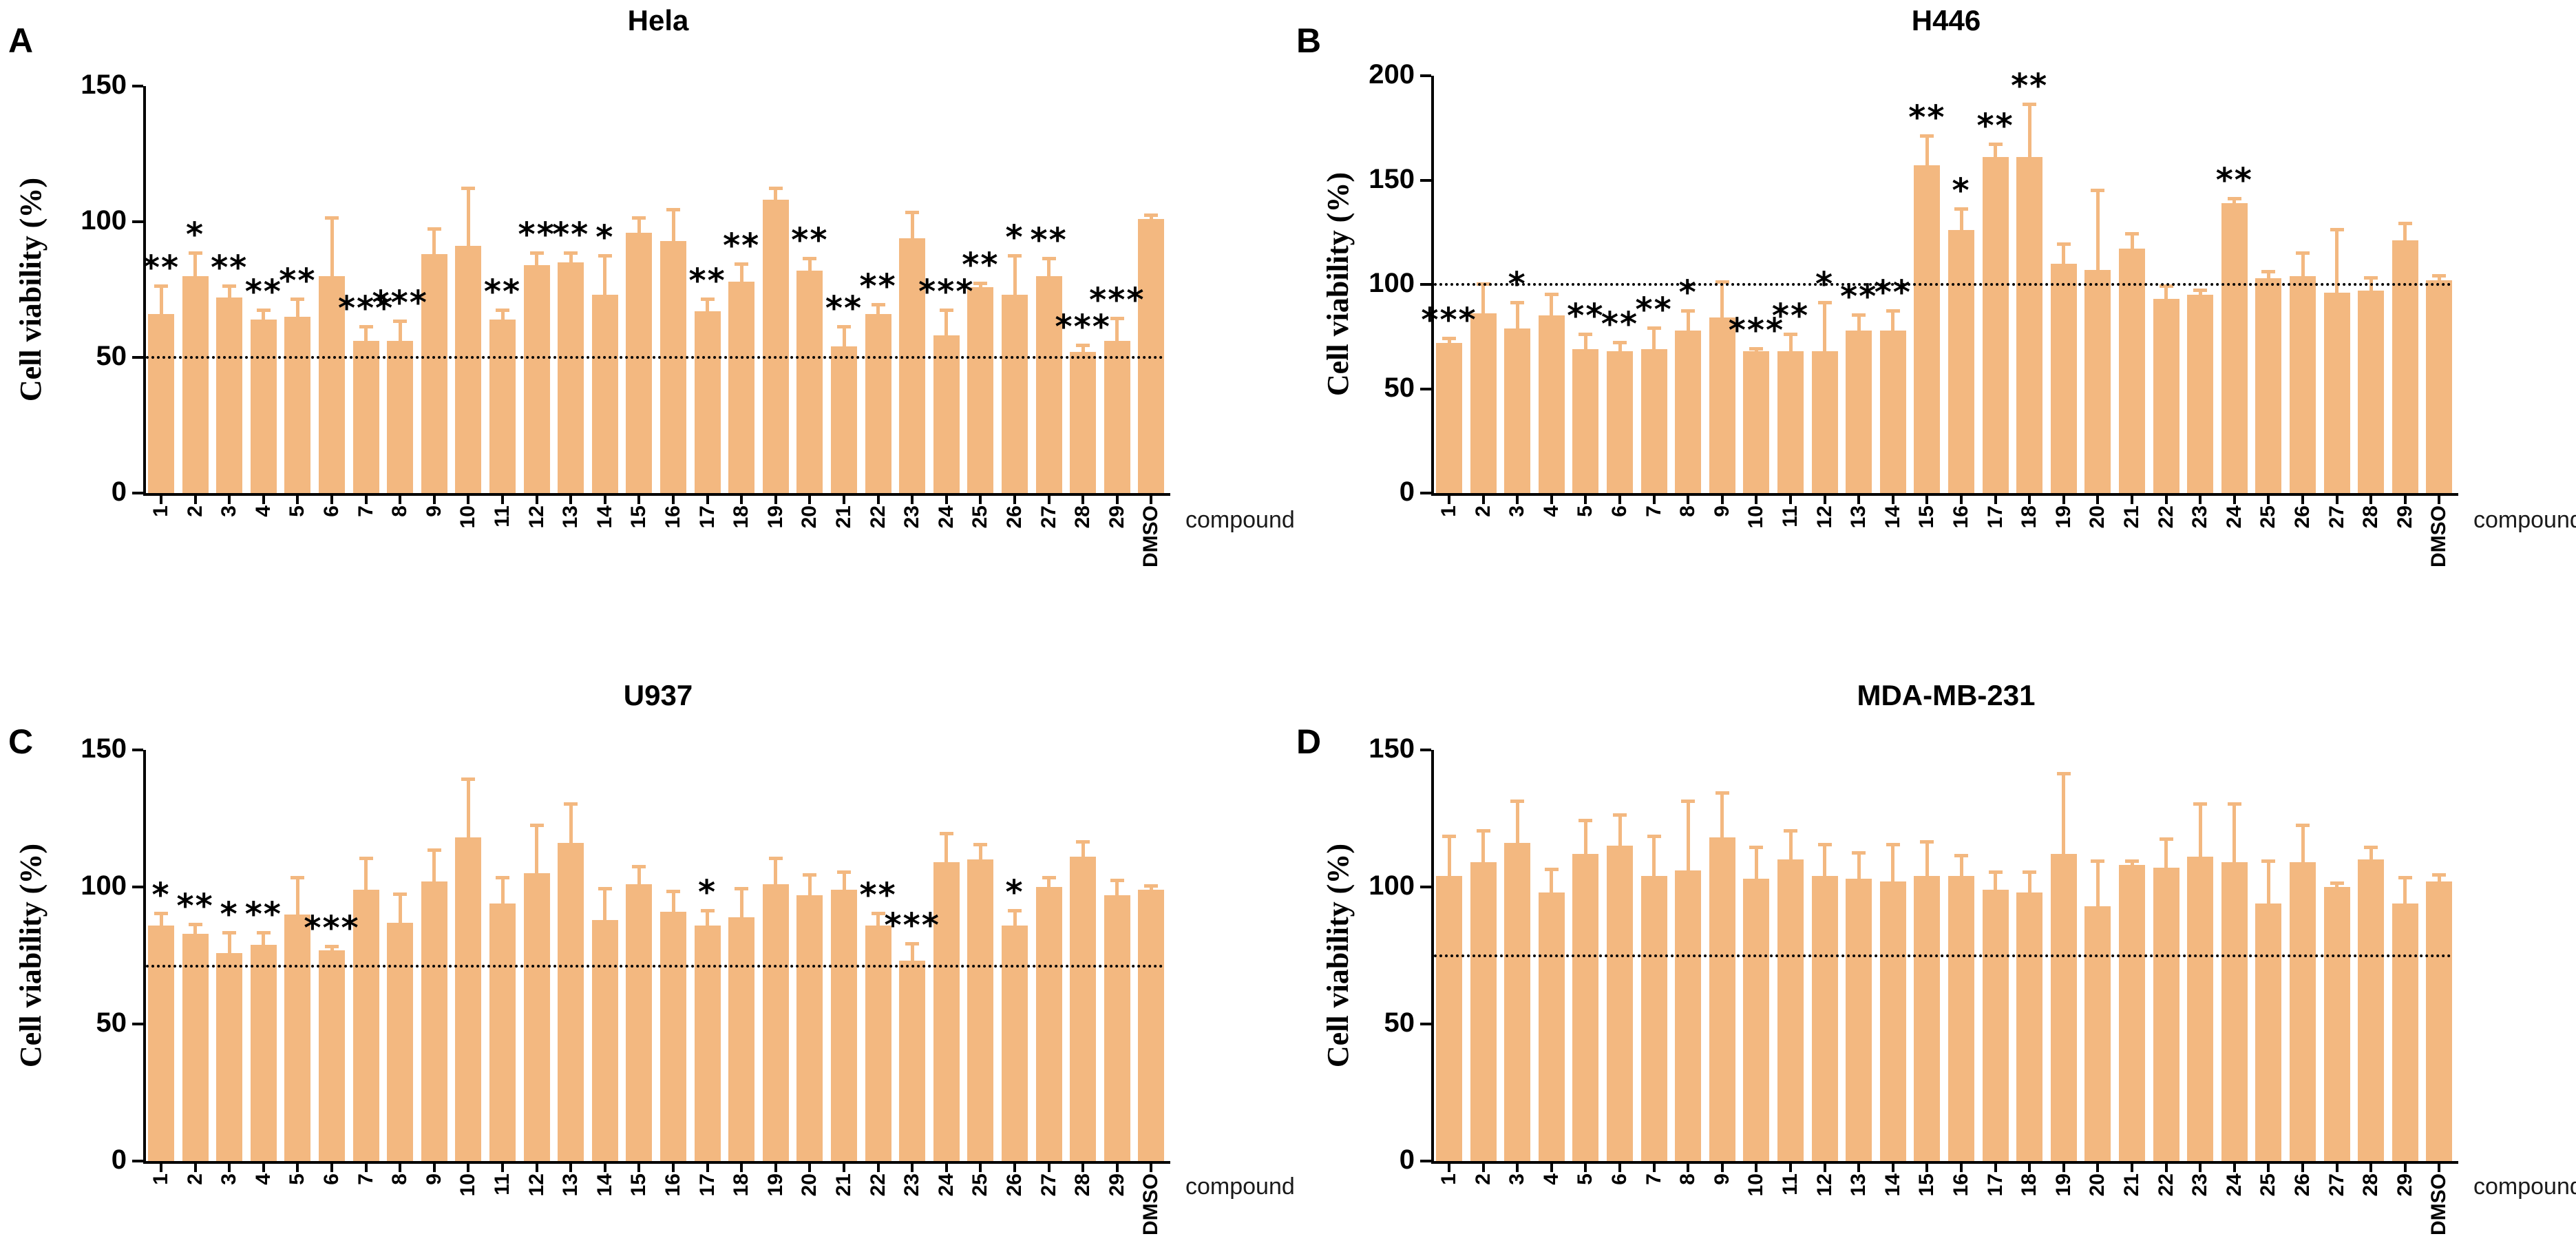 This screenshot has height=1243, width=2576. What do you see at coordinates (1240, 520) in the screenshot?
I see `x-axis-title: compound` at bounding box center [1240, 520].